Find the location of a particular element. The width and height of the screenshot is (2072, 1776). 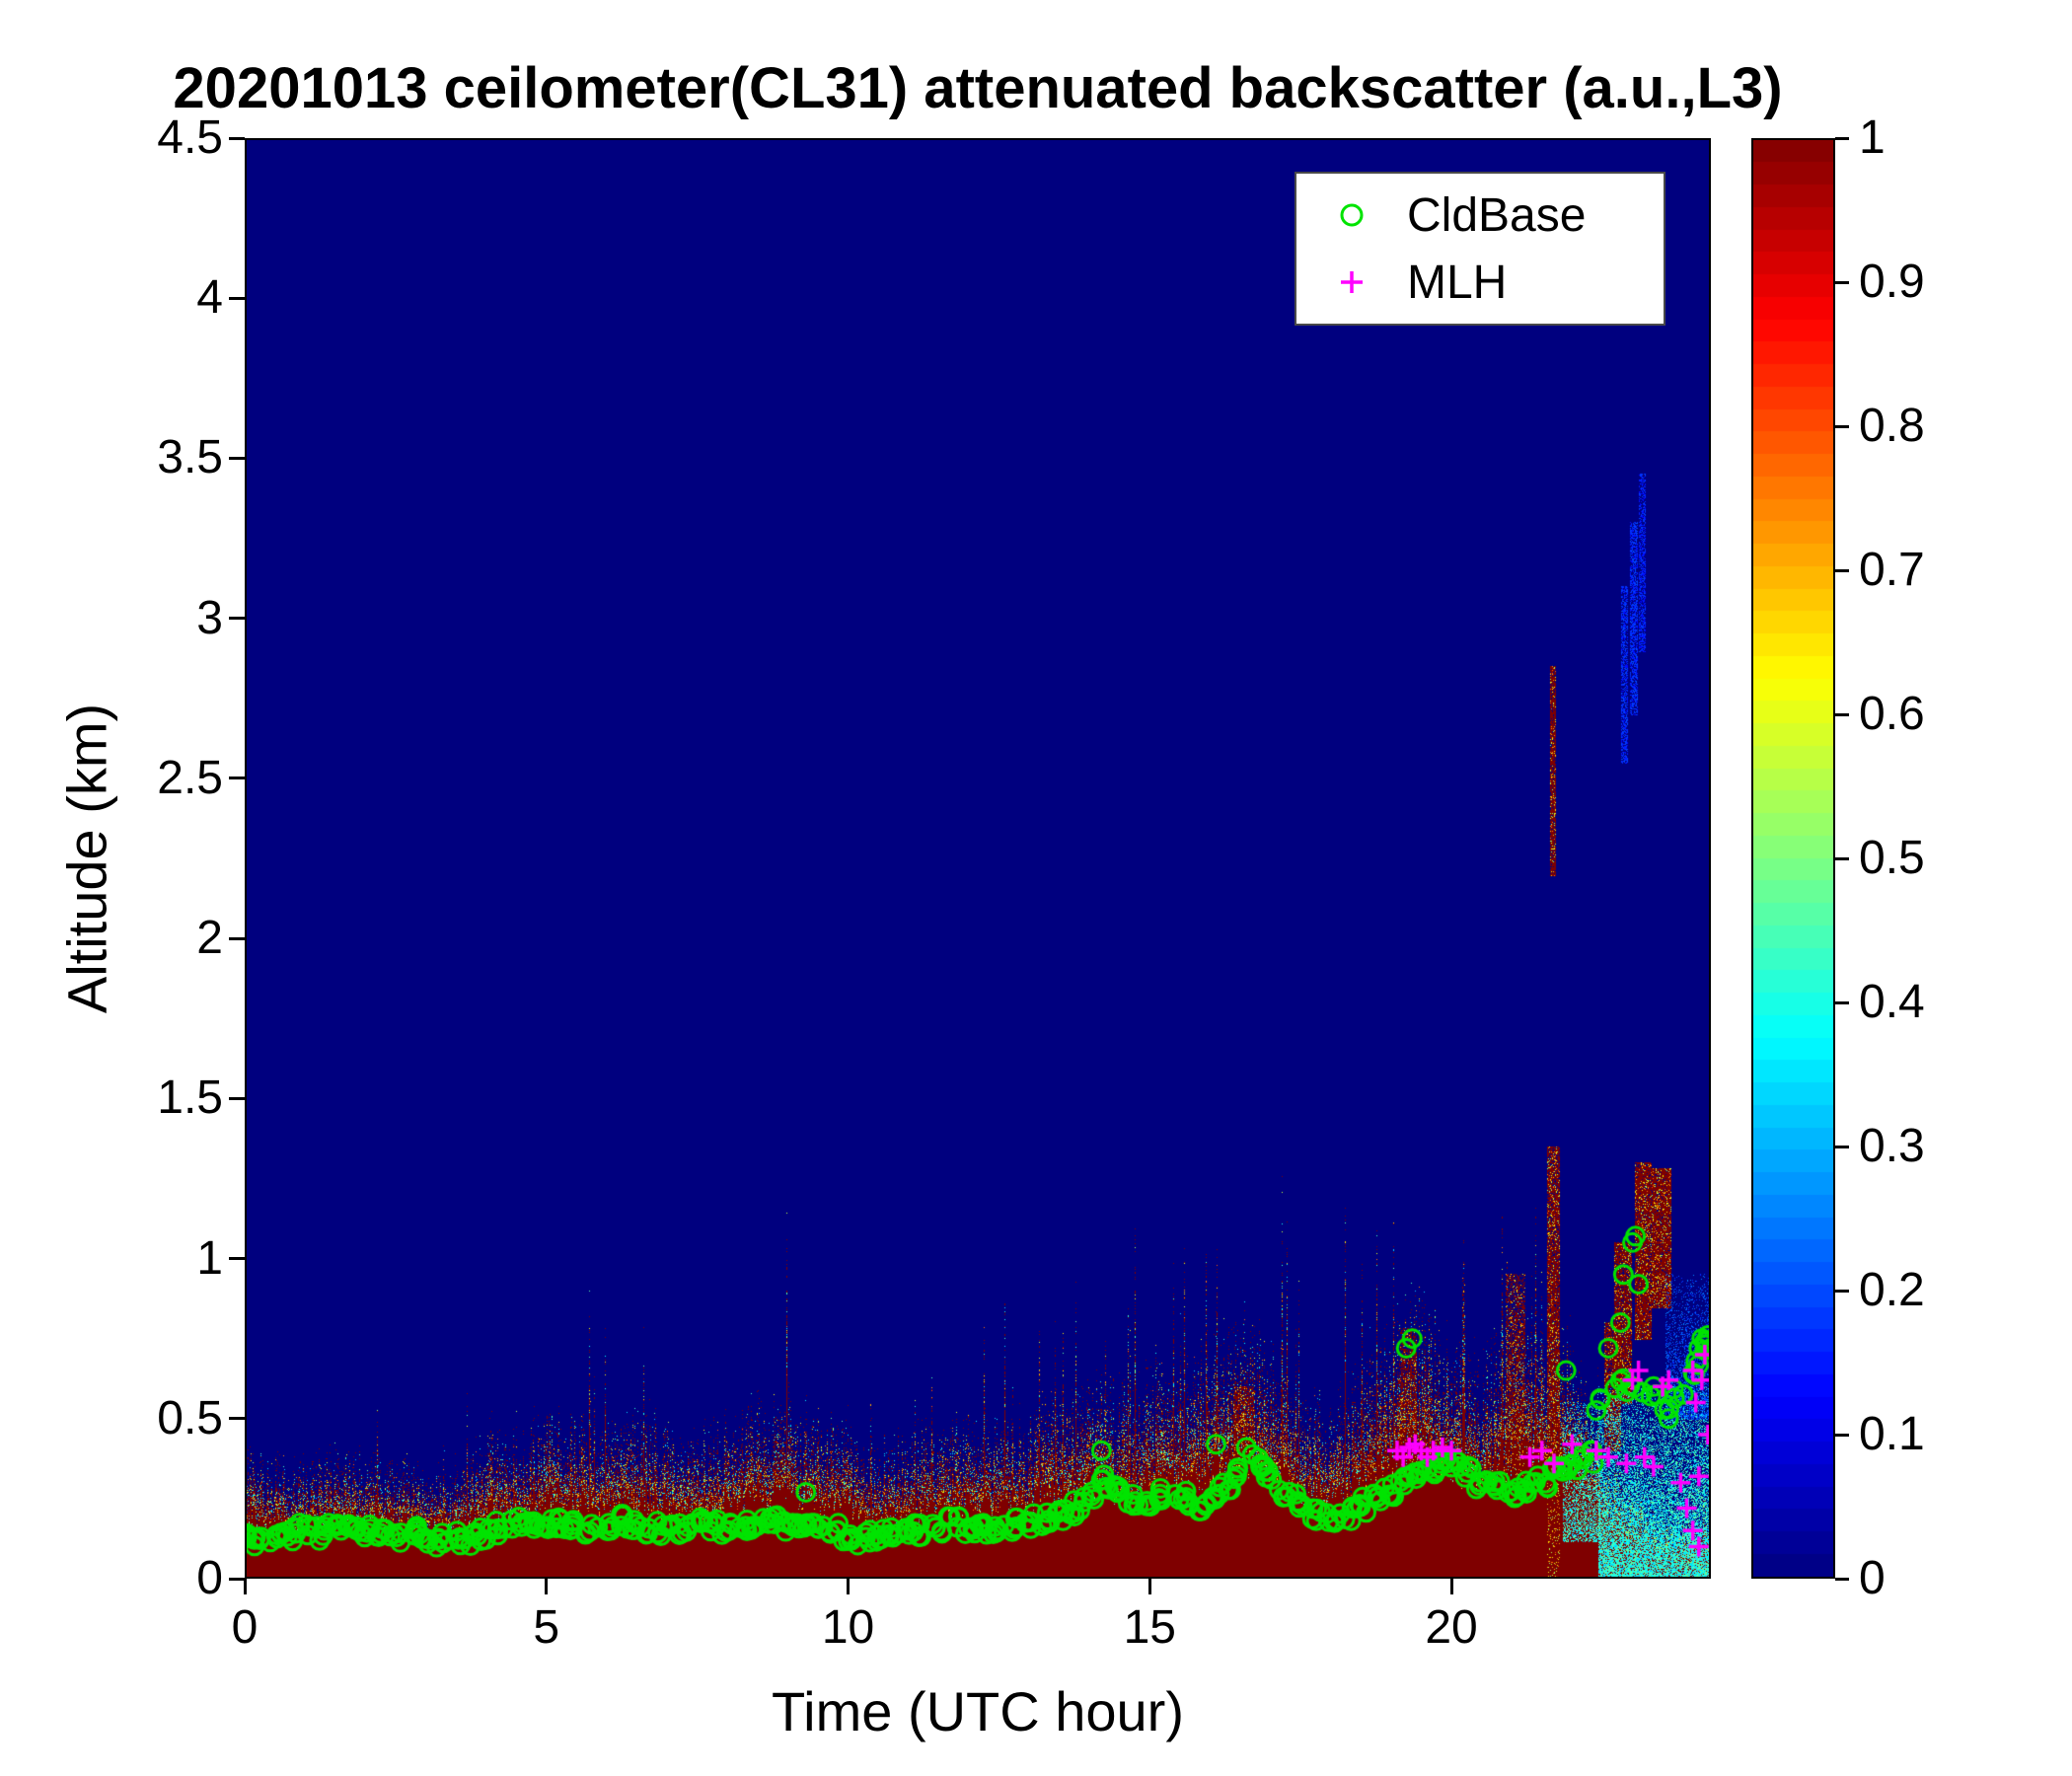

colorbar is located at coordinates (1793, 859).